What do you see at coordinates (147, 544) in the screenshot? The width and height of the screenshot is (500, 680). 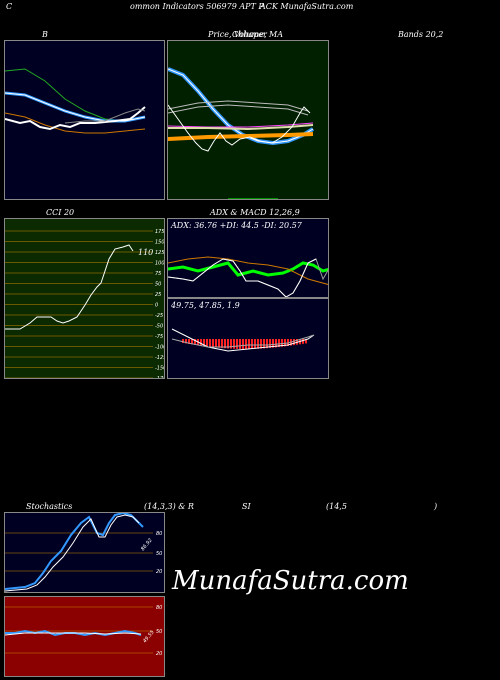 I see `stoch-value: 86.92` at bounding box center [147, 544].